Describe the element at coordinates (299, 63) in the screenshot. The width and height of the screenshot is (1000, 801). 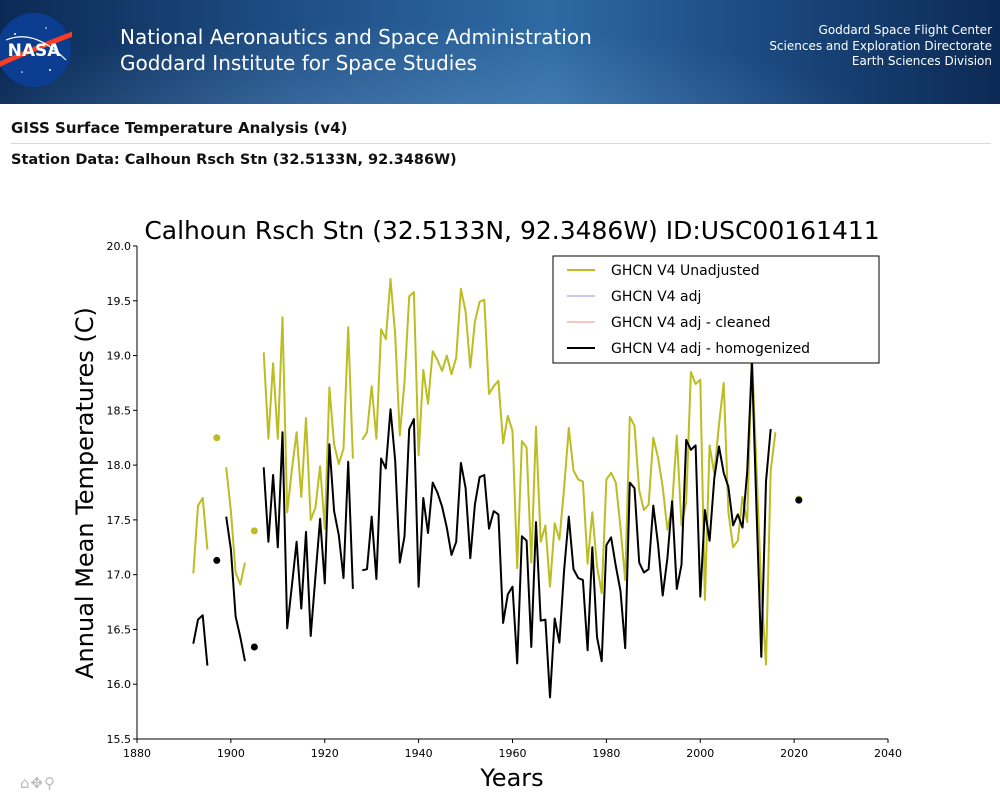
I see `org-title-line2: Goddard Institute for Space Studies` at that location.